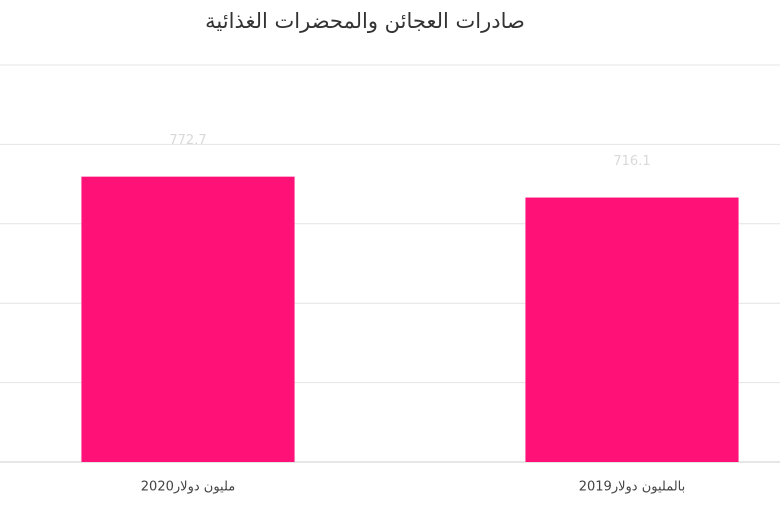  What do you see at coordinates (631, 161) in the screenshot?
I see `value-label: 716.1` at bounding box center [631, 161].